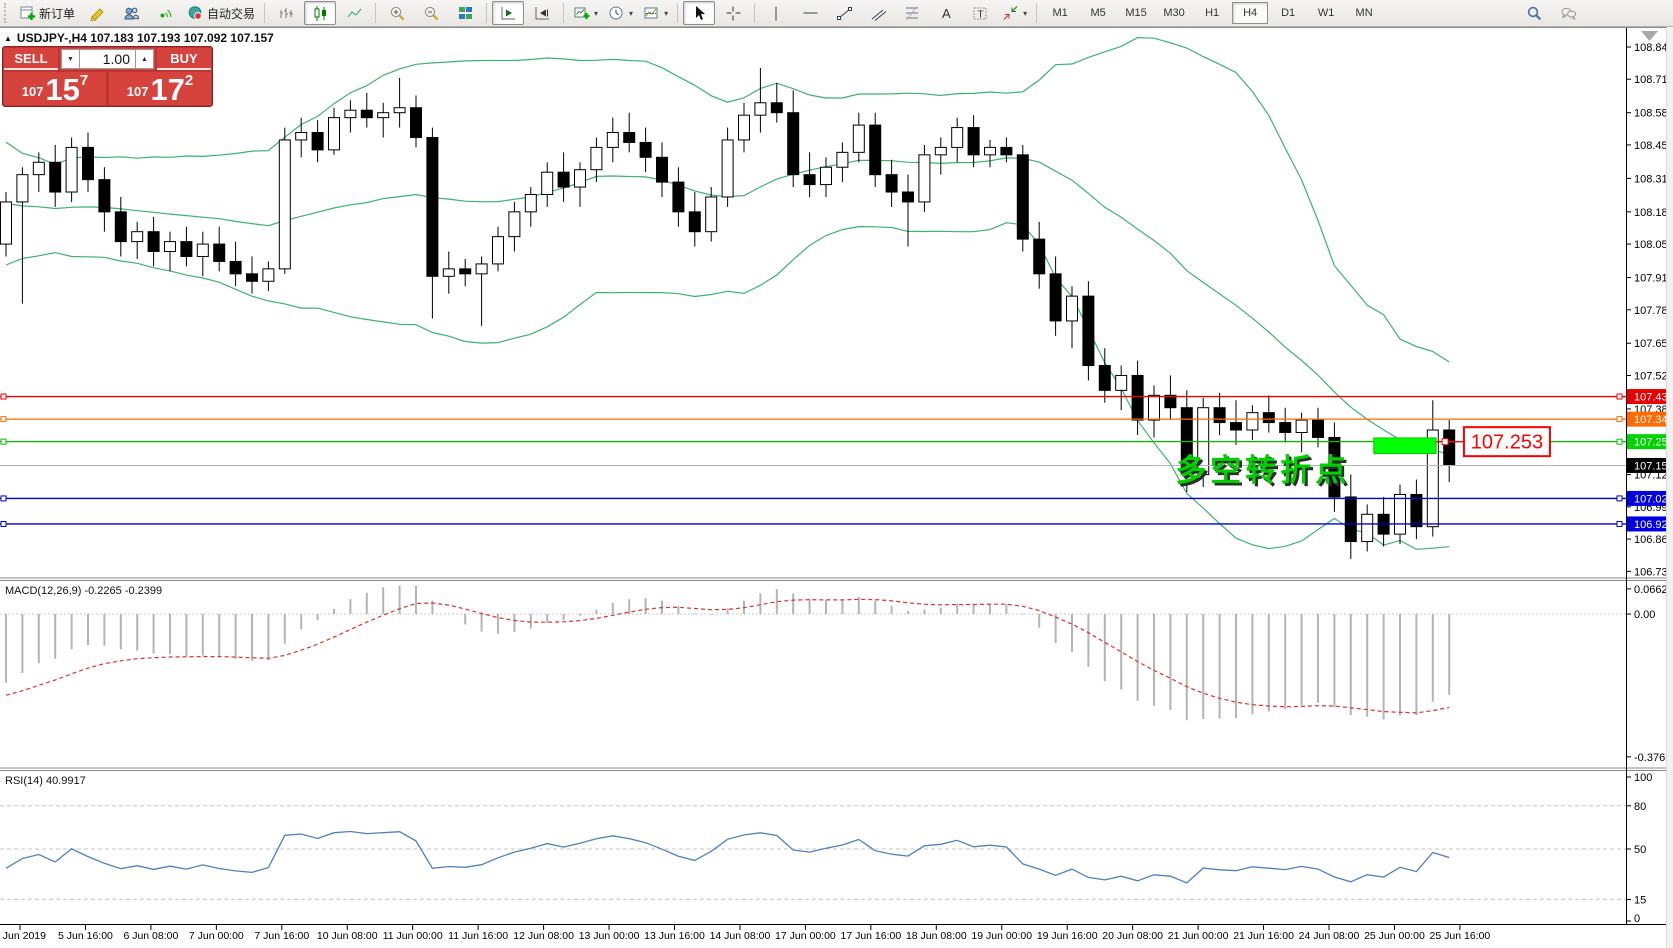 The width and height of the screenshot is (1673, 948). Describe the element at coordinates (813, 852) in the screenshot. I see `rsi-pane` at that location.